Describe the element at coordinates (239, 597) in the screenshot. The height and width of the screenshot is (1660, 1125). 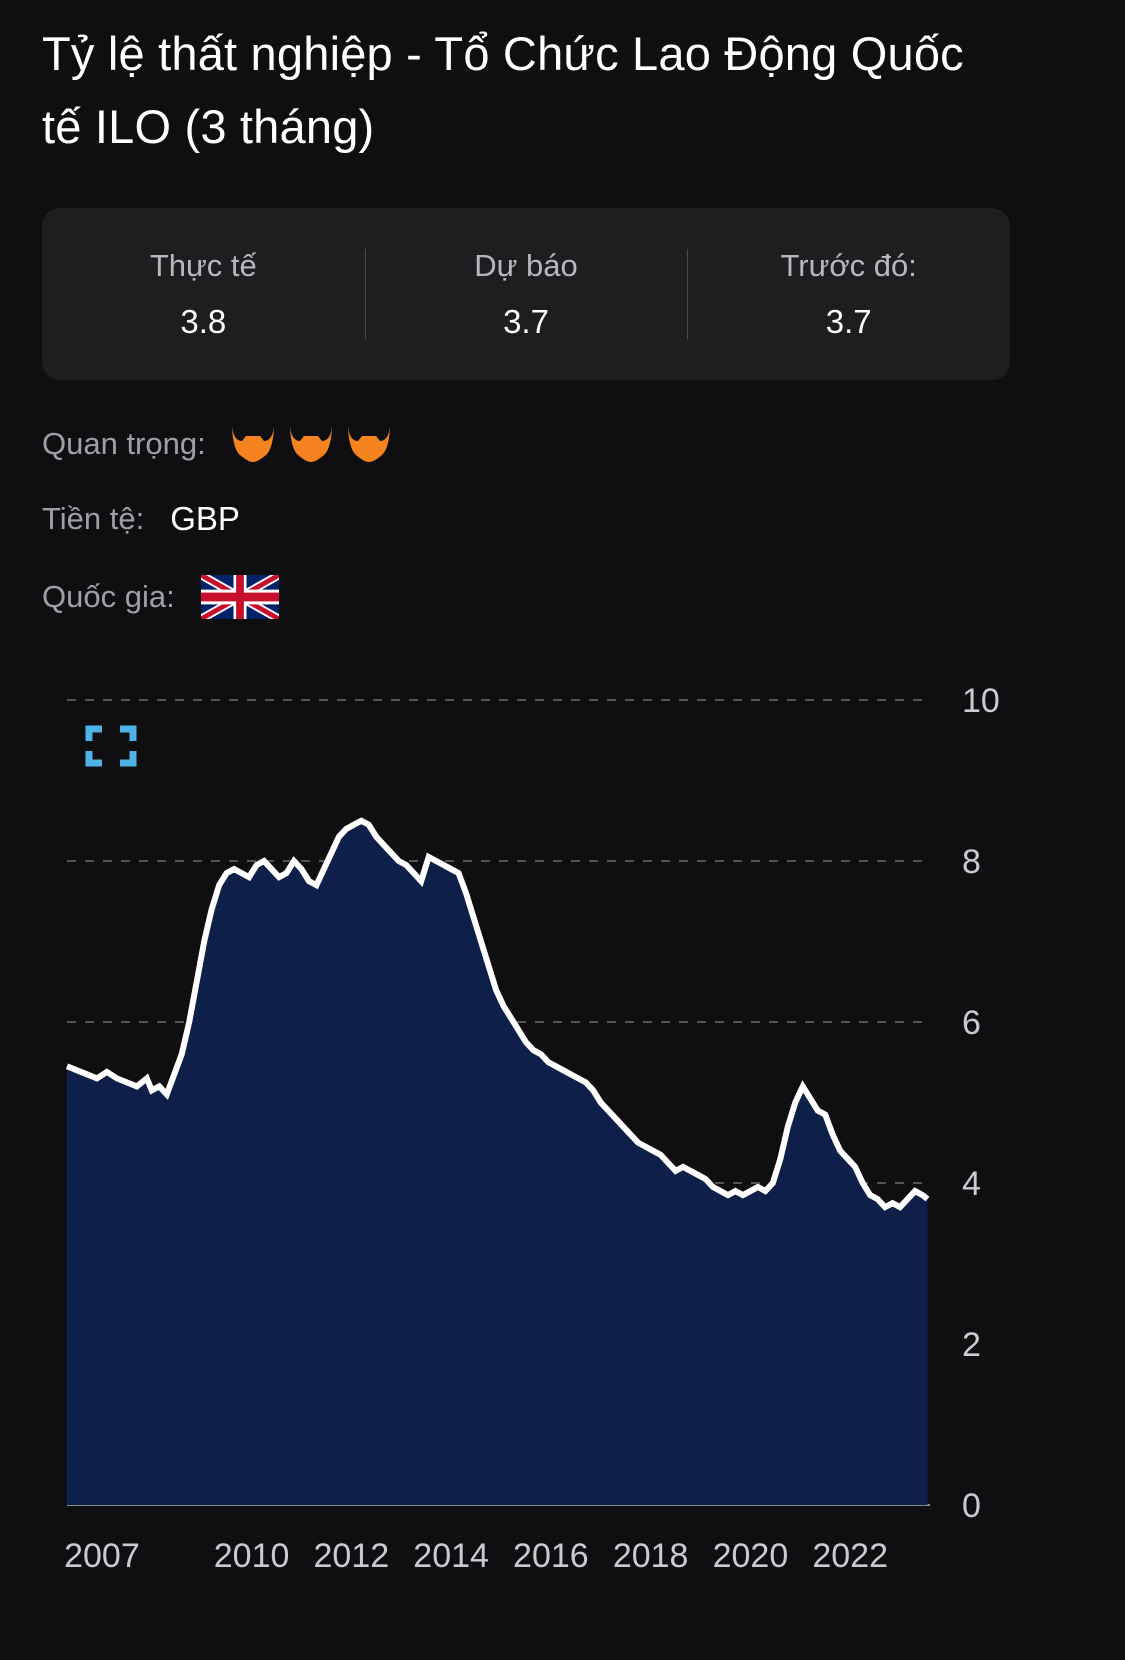
I see `uk-flag-icon` at that location.